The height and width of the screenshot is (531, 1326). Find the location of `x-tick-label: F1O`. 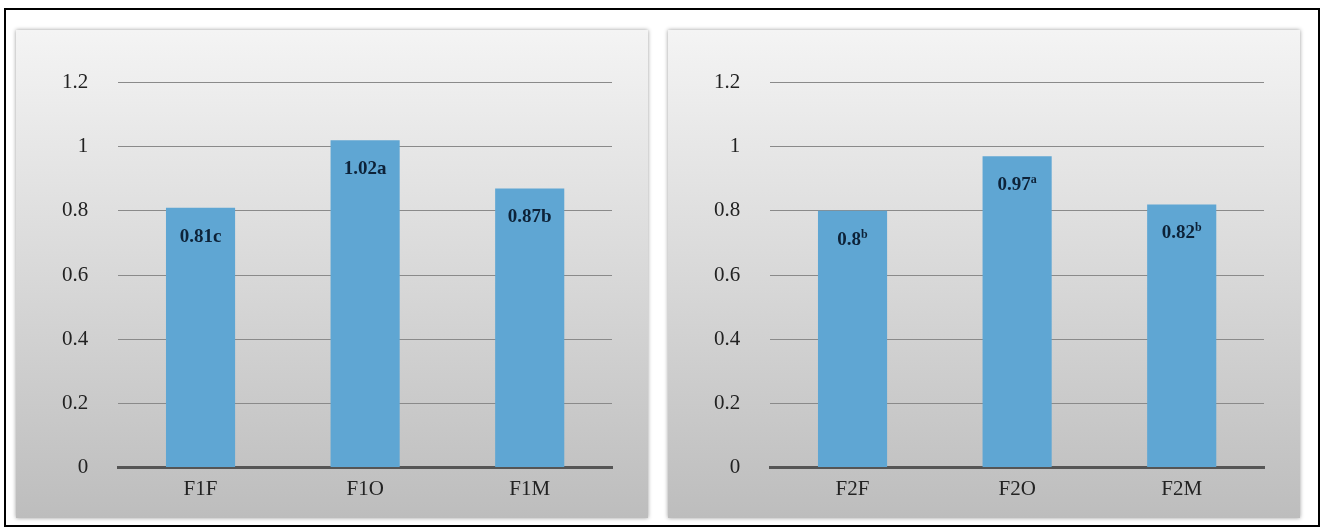

x-tick-label: F1O is located at coordinates (365, 487).